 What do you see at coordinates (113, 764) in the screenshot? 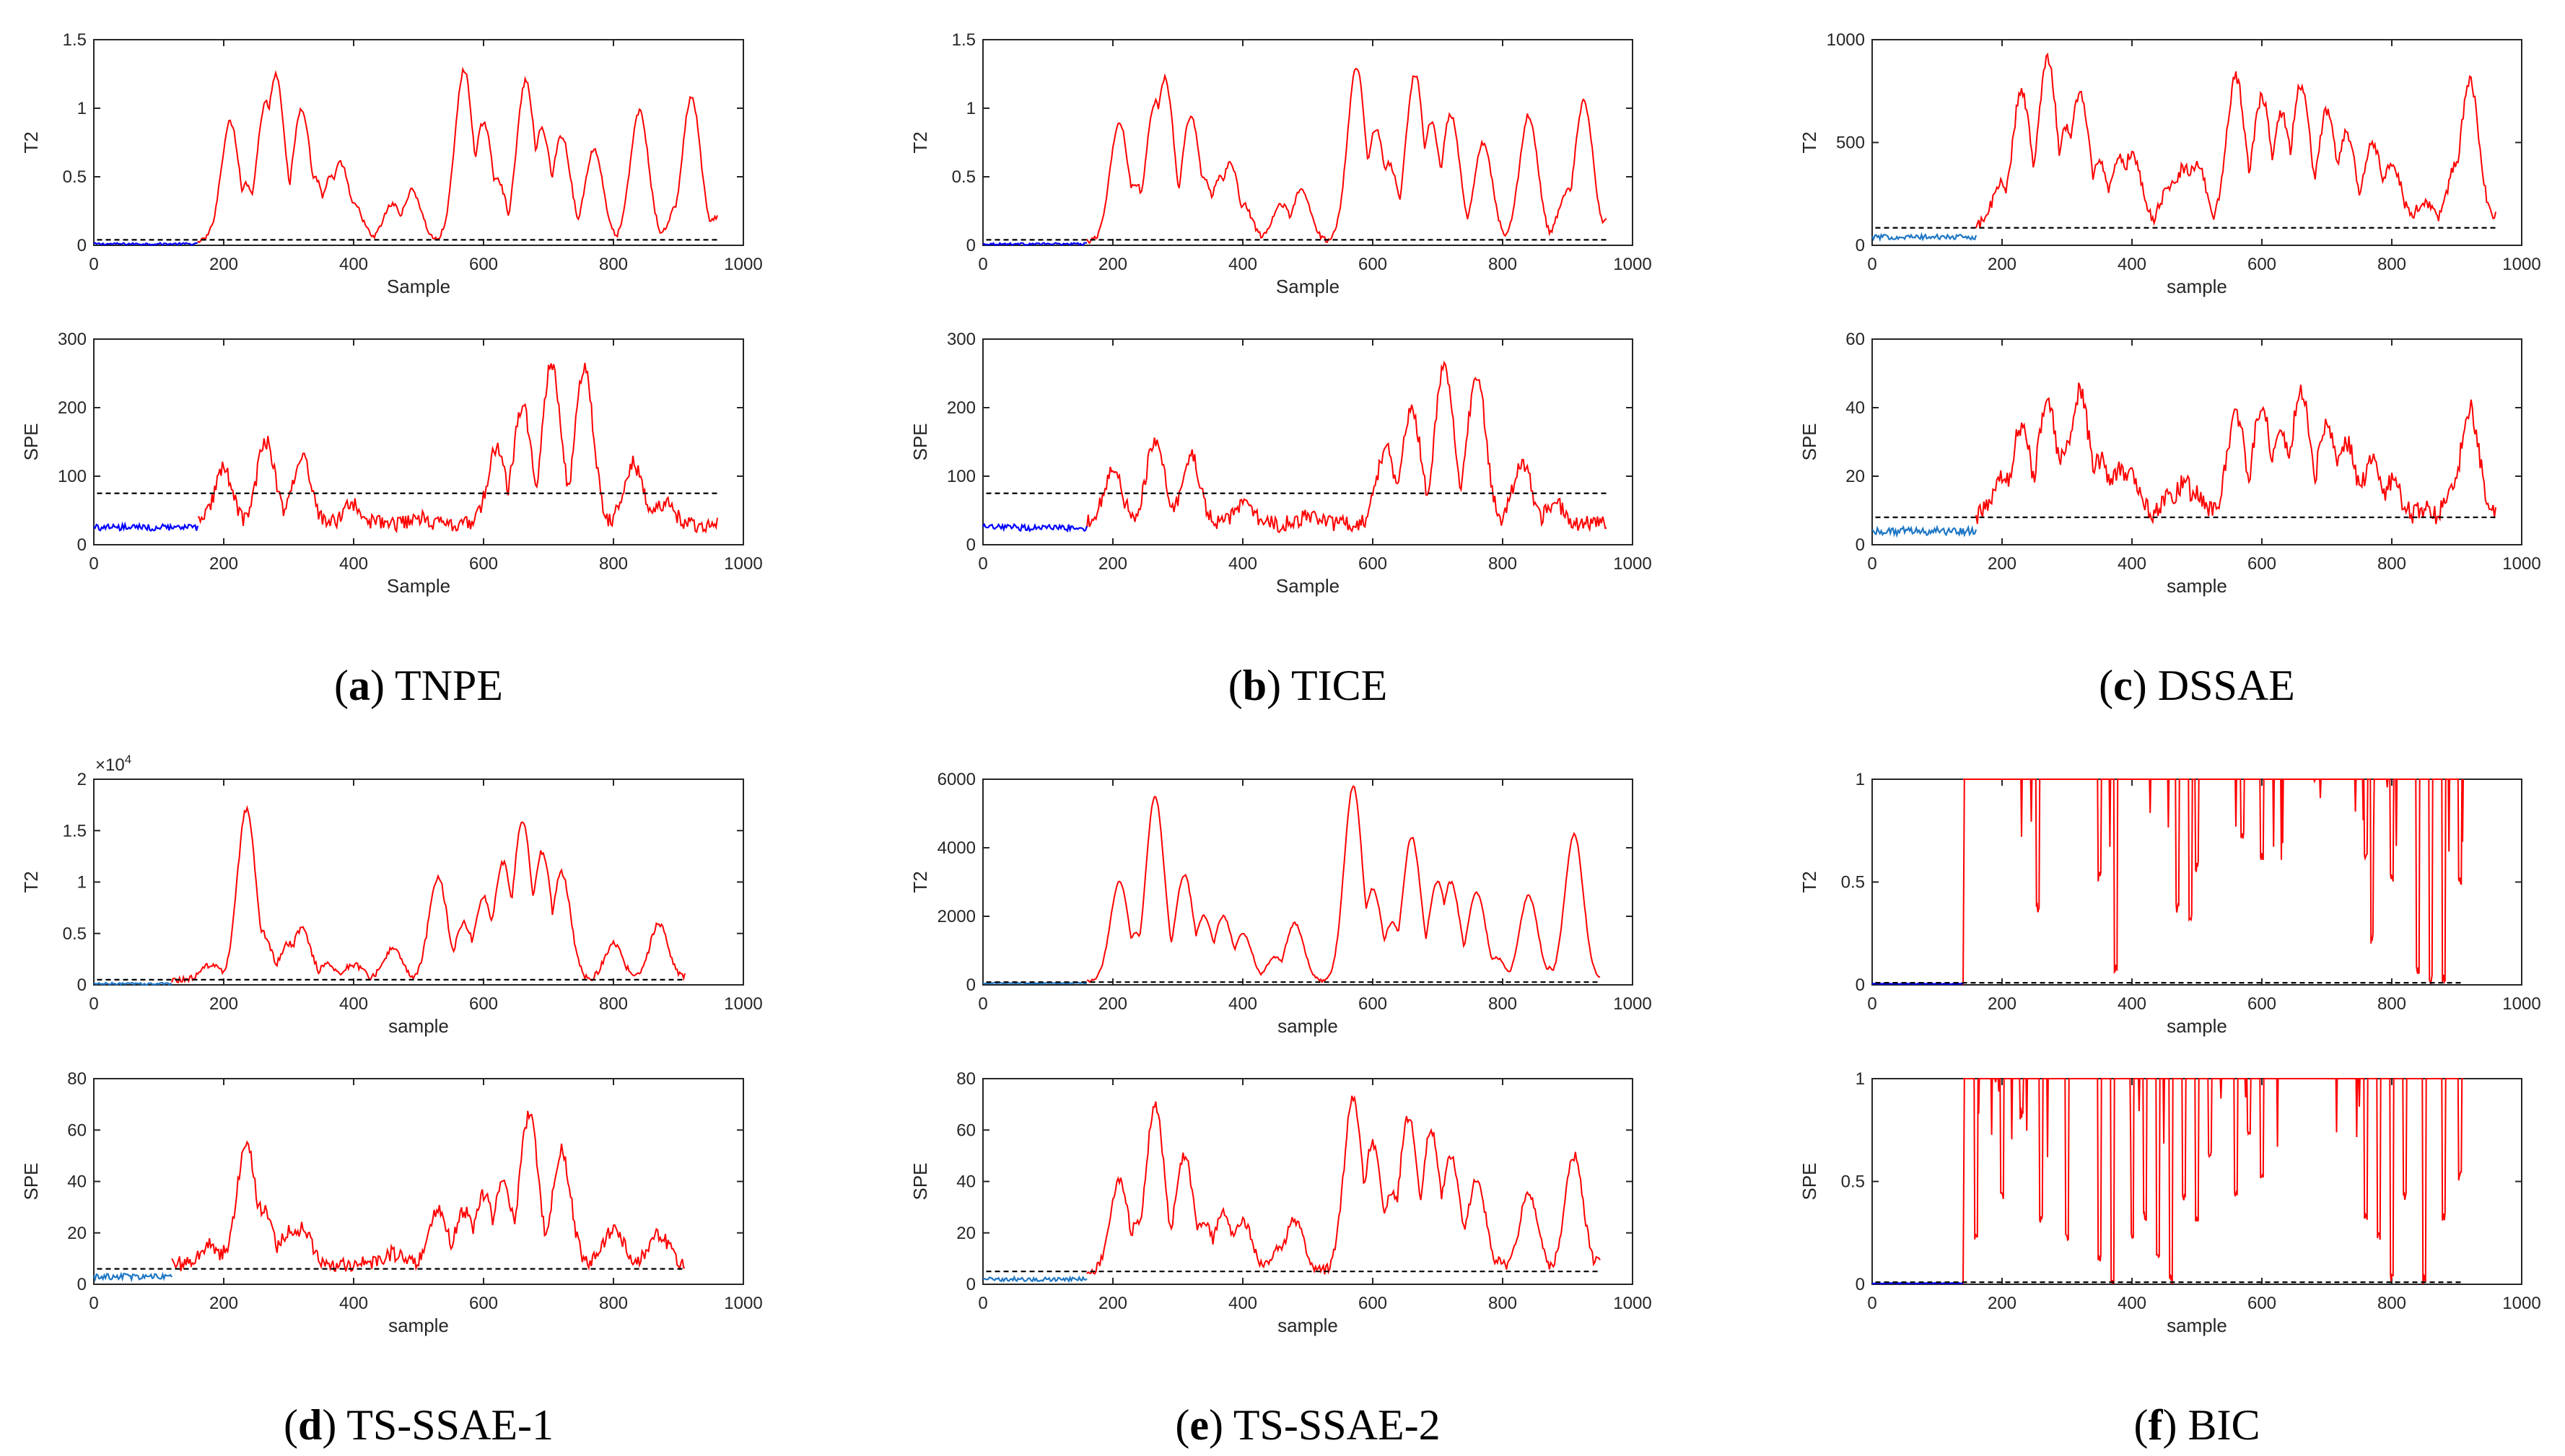
I see `y-exponent-label: ×10⁴` at bounding box center [113, 764].